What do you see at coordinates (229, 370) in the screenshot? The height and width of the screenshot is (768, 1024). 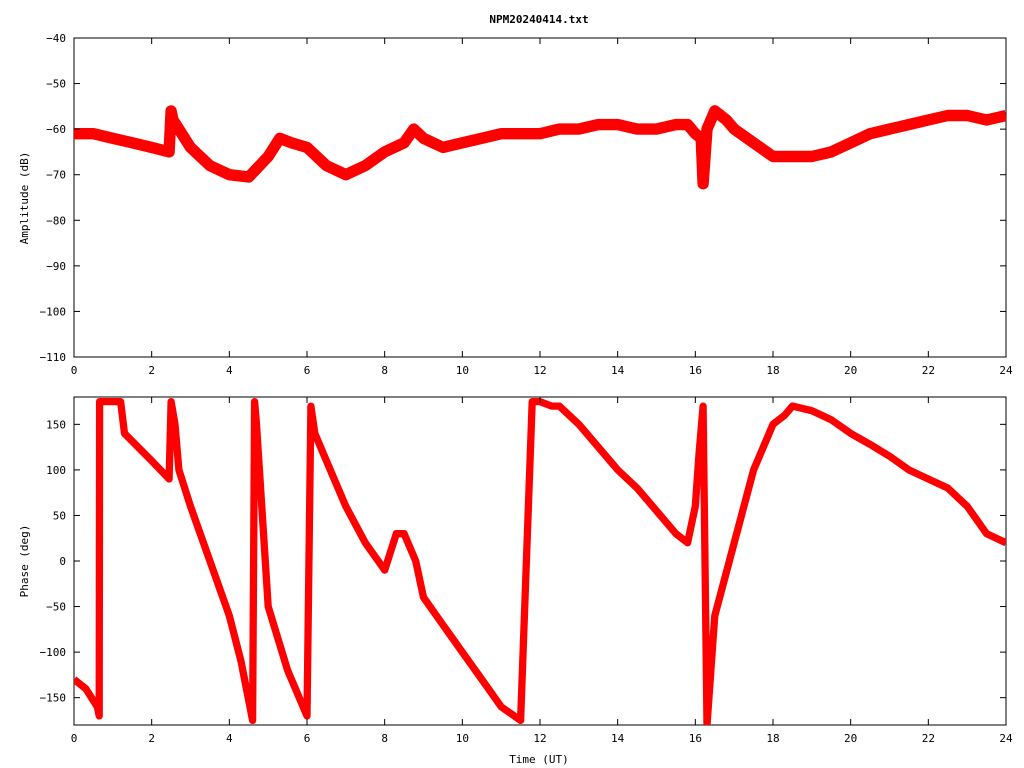 I see `amplitude-x-tick-label: 4` at bounding box center [229, 370].